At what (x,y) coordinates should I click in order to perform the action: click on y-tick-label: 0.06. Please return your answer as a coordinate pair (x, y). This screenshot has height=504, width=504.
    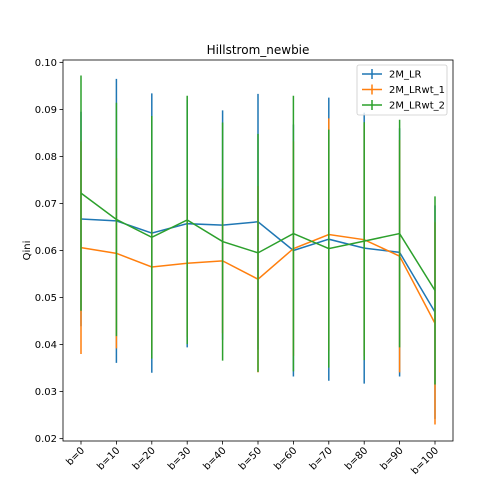
    Looking at the image, I should click on (46, 251).